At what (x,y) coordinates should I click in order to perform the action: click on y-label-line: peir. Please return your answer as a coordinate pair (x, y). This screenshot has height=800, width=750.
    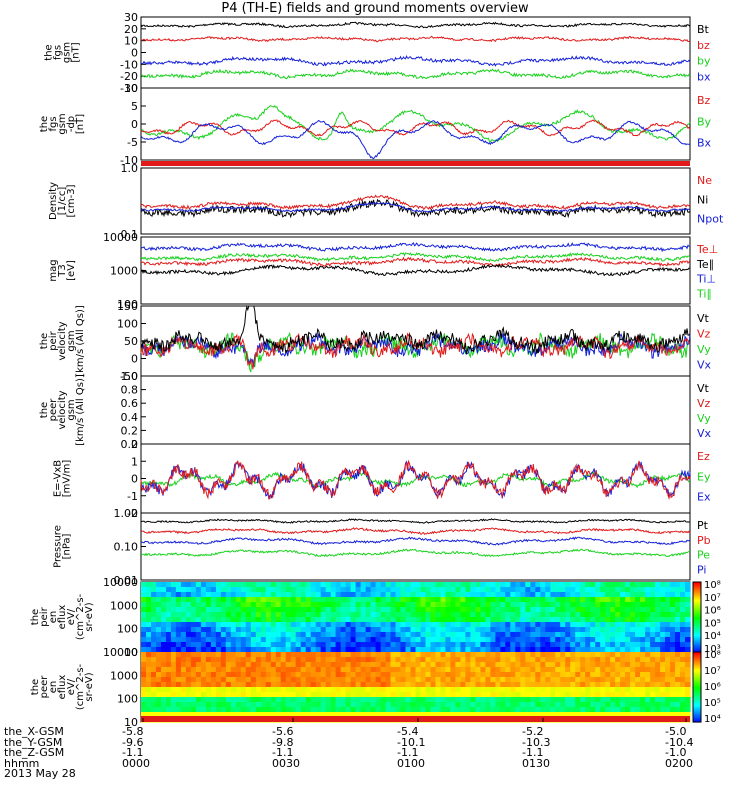
    Looking at the image, I should click on (44, 616).